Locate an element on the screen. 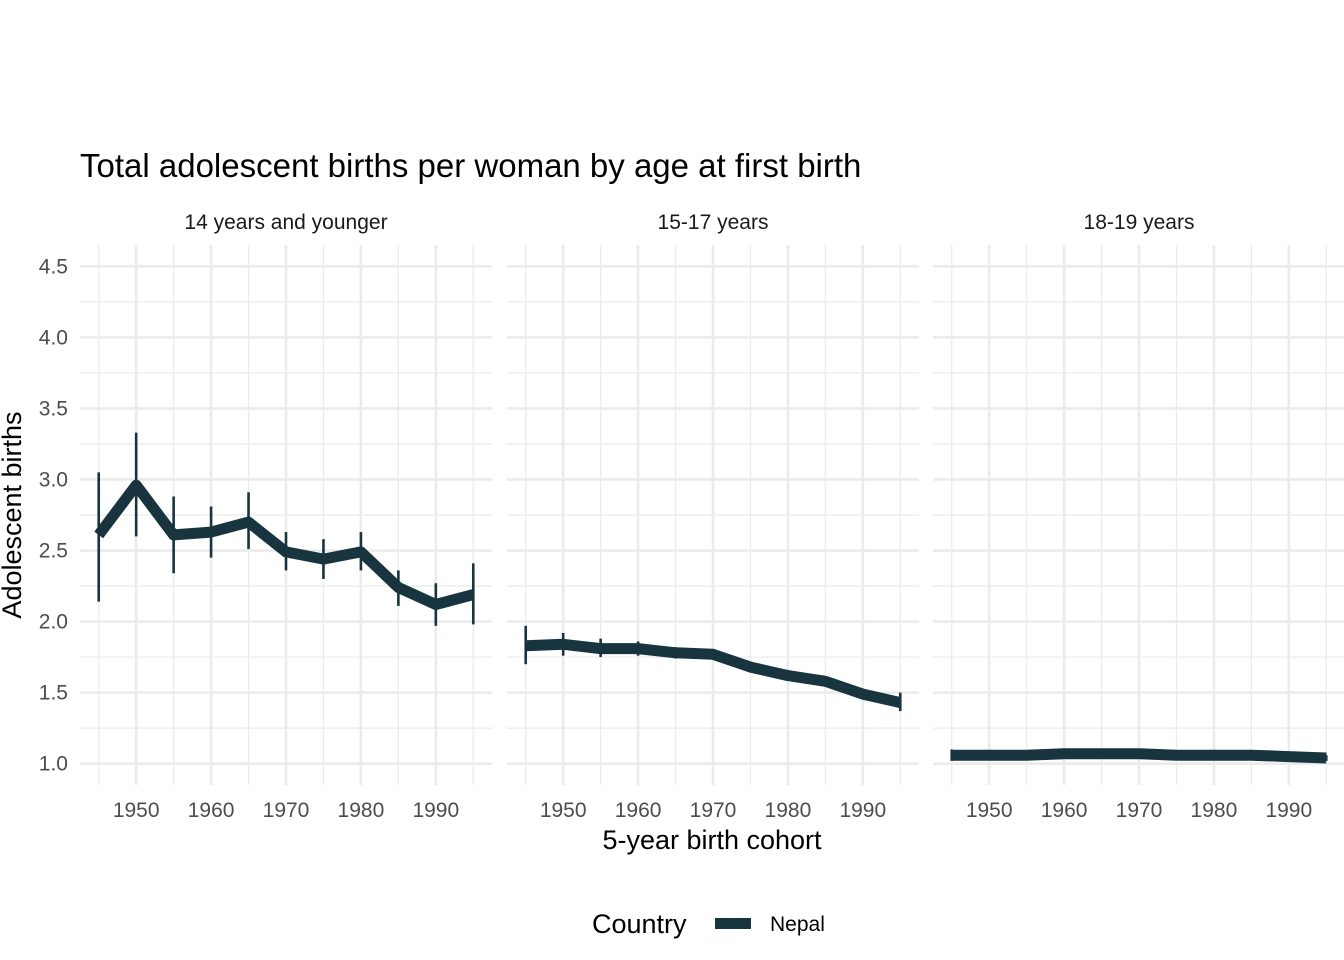 The height and width of the screenshot is (960, 1344). y-tick-label: 2.5 is located at coordinates (53, 551).